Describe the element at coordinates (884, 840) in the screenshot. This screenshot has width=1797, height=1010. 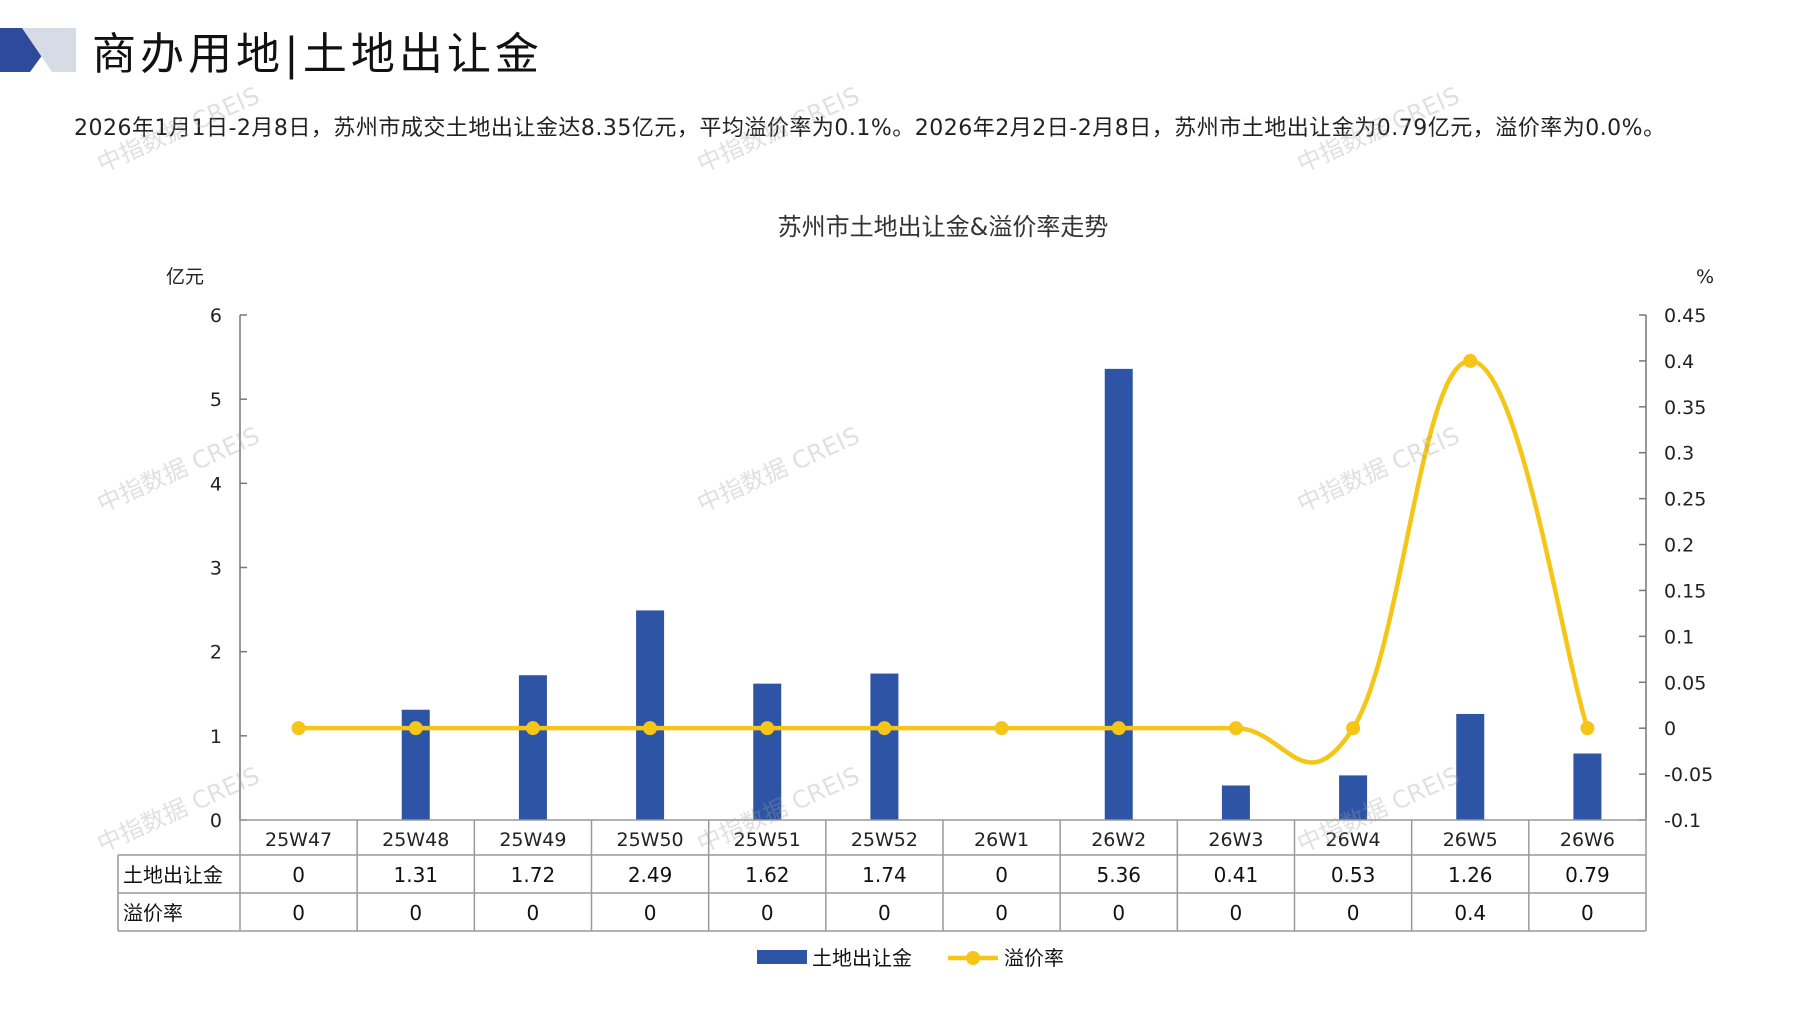
I see `x-tick-label: 25W52` at that location.